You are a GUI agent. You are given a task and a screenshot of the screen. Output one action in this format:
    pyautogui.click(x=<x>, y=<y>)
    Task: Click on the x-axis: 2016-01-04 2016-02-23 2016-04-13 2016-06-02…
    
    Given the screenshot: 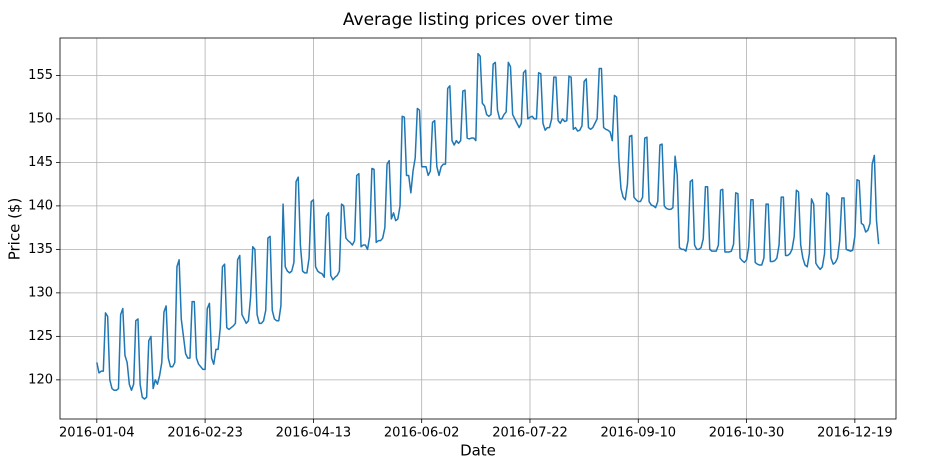 What is the action you would take?
    pyautogui.click(x=476, y=430)
    